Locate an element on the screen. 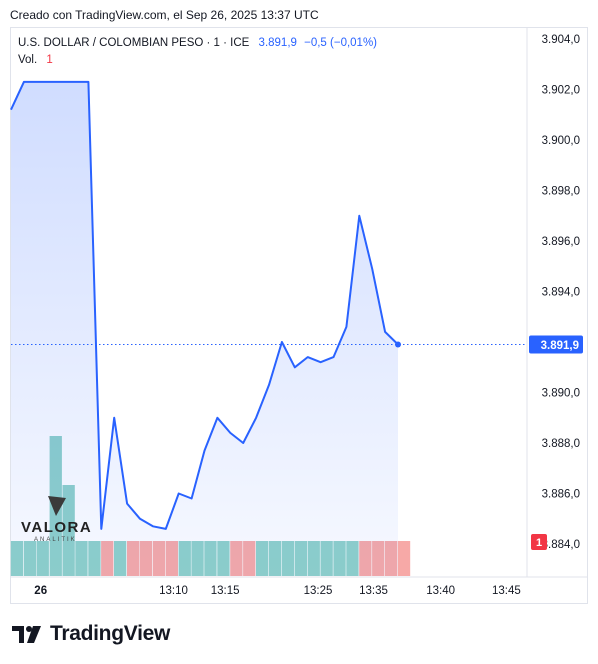 Image resolution: width=598 pixels, height=664 pixels. y-tick-label: 3.890,0 is located at coordinates (561, 394).